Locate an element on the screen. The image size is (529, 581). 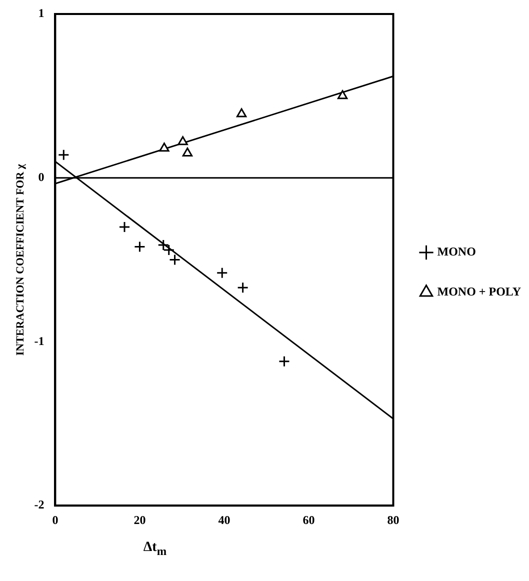
y-tick-label: 0 is located at coordinates (41, 177).